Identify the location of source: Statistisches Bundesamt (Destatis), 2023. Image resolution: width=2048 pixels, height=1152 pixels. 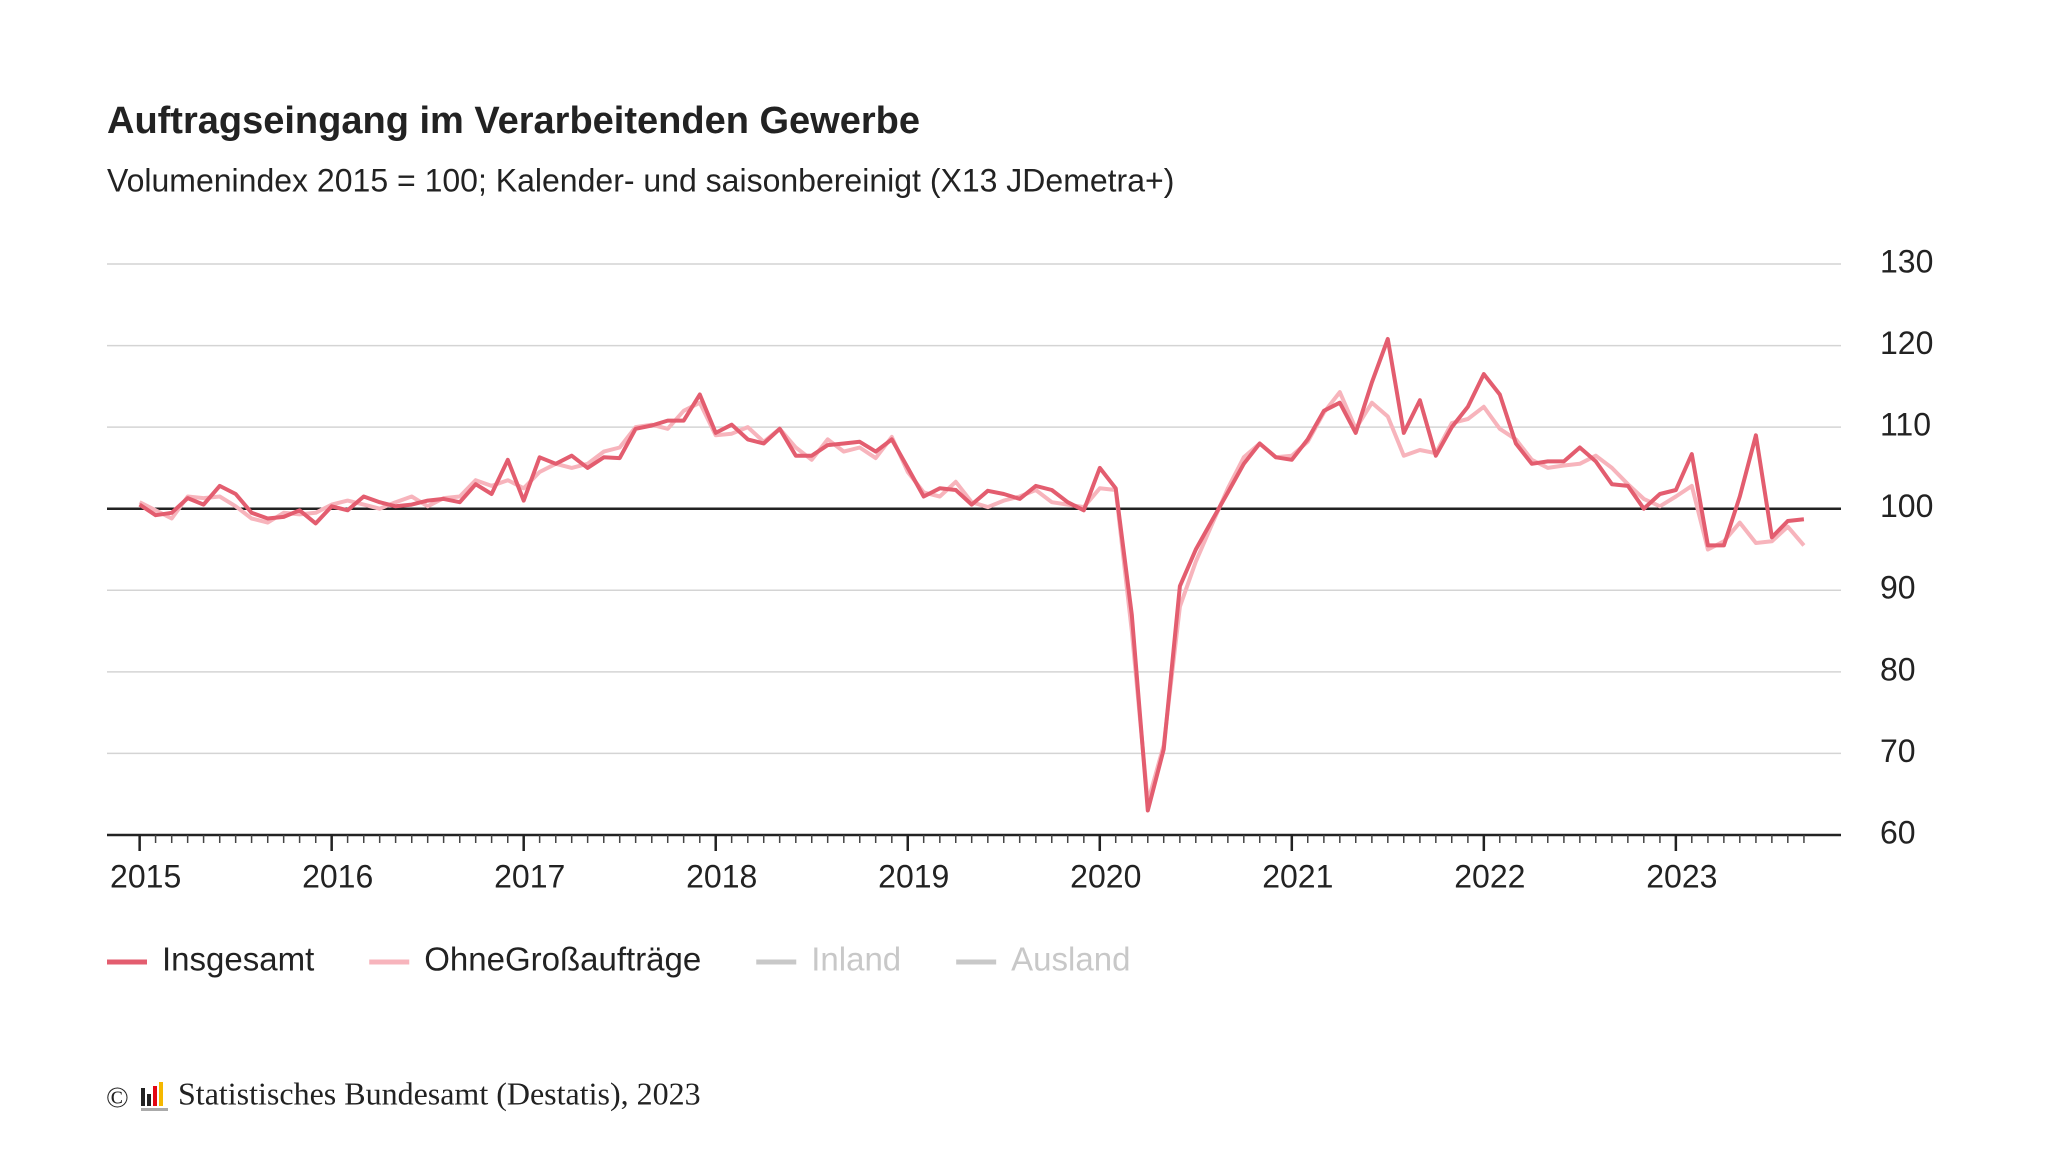
(439, 1093).